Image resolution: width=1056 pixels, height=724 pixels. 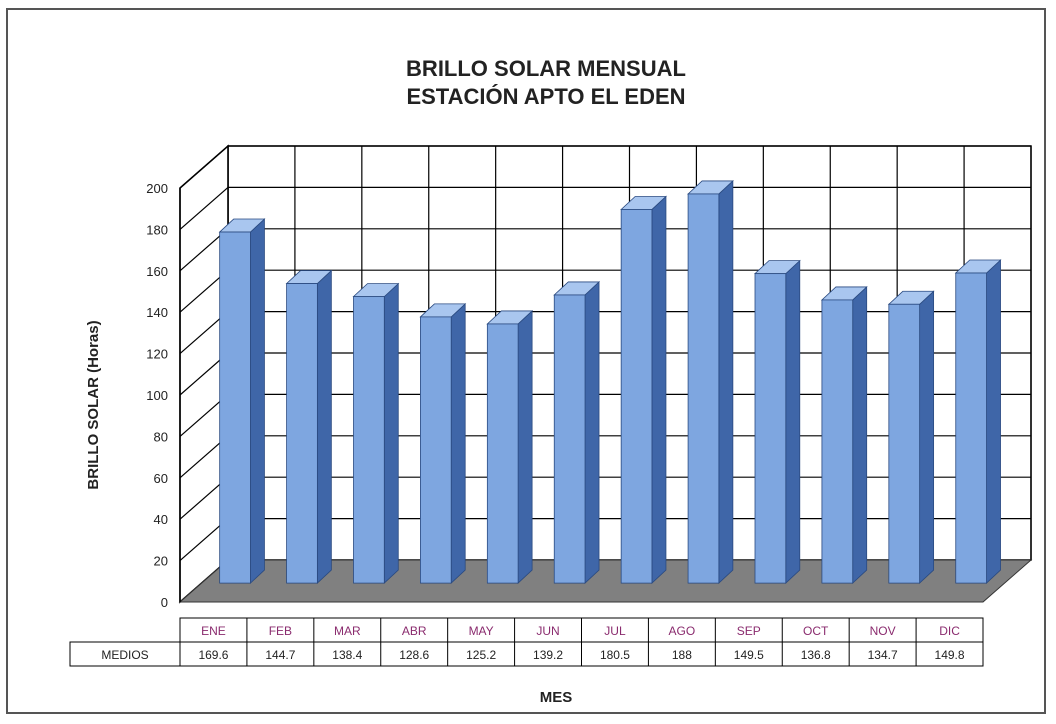 What do you see at coordinates (347, 631) in the screenshot?
I see `x-tick-label: MAR` at bounding box center [347, 631].